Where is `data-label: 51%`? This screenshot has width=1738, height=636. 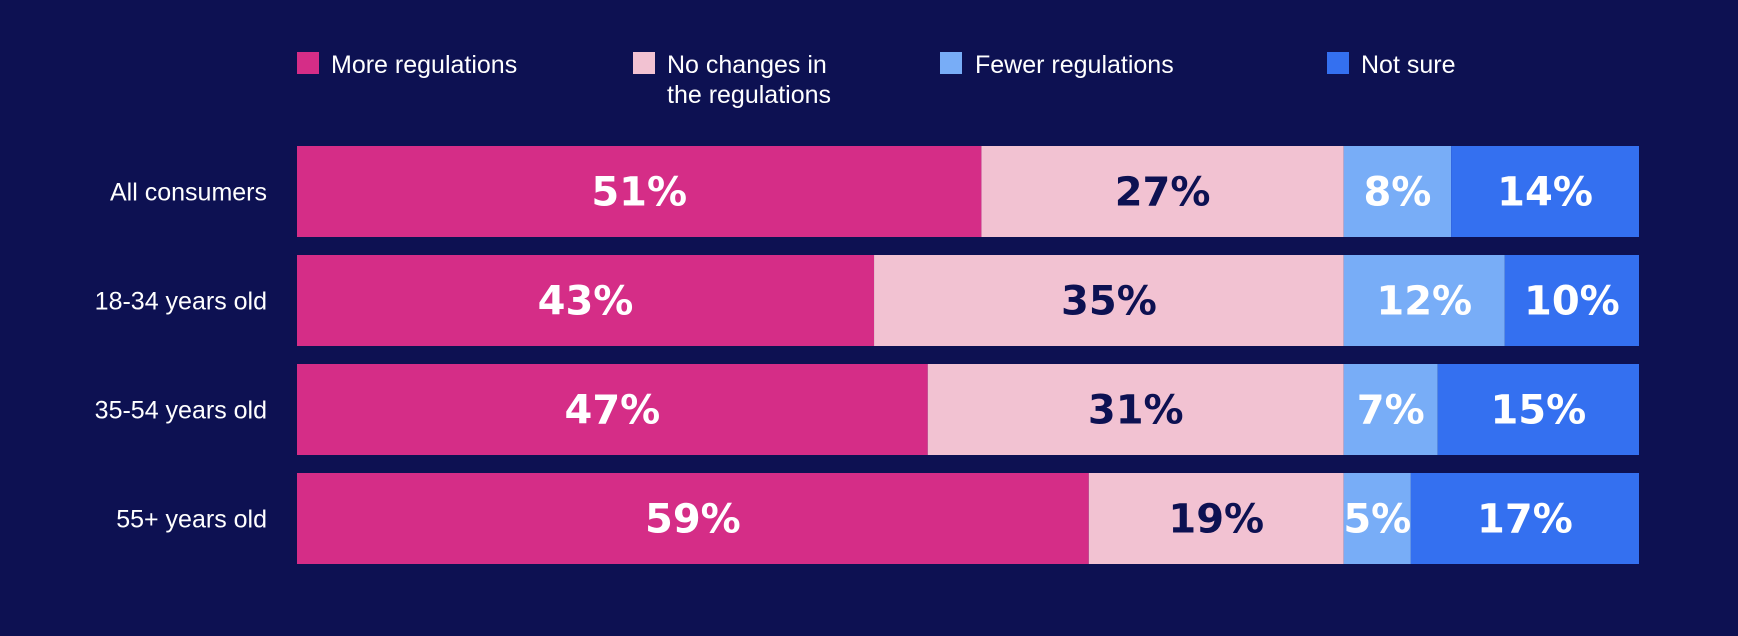
data-label: 51% is located at coordinates (639, 193).